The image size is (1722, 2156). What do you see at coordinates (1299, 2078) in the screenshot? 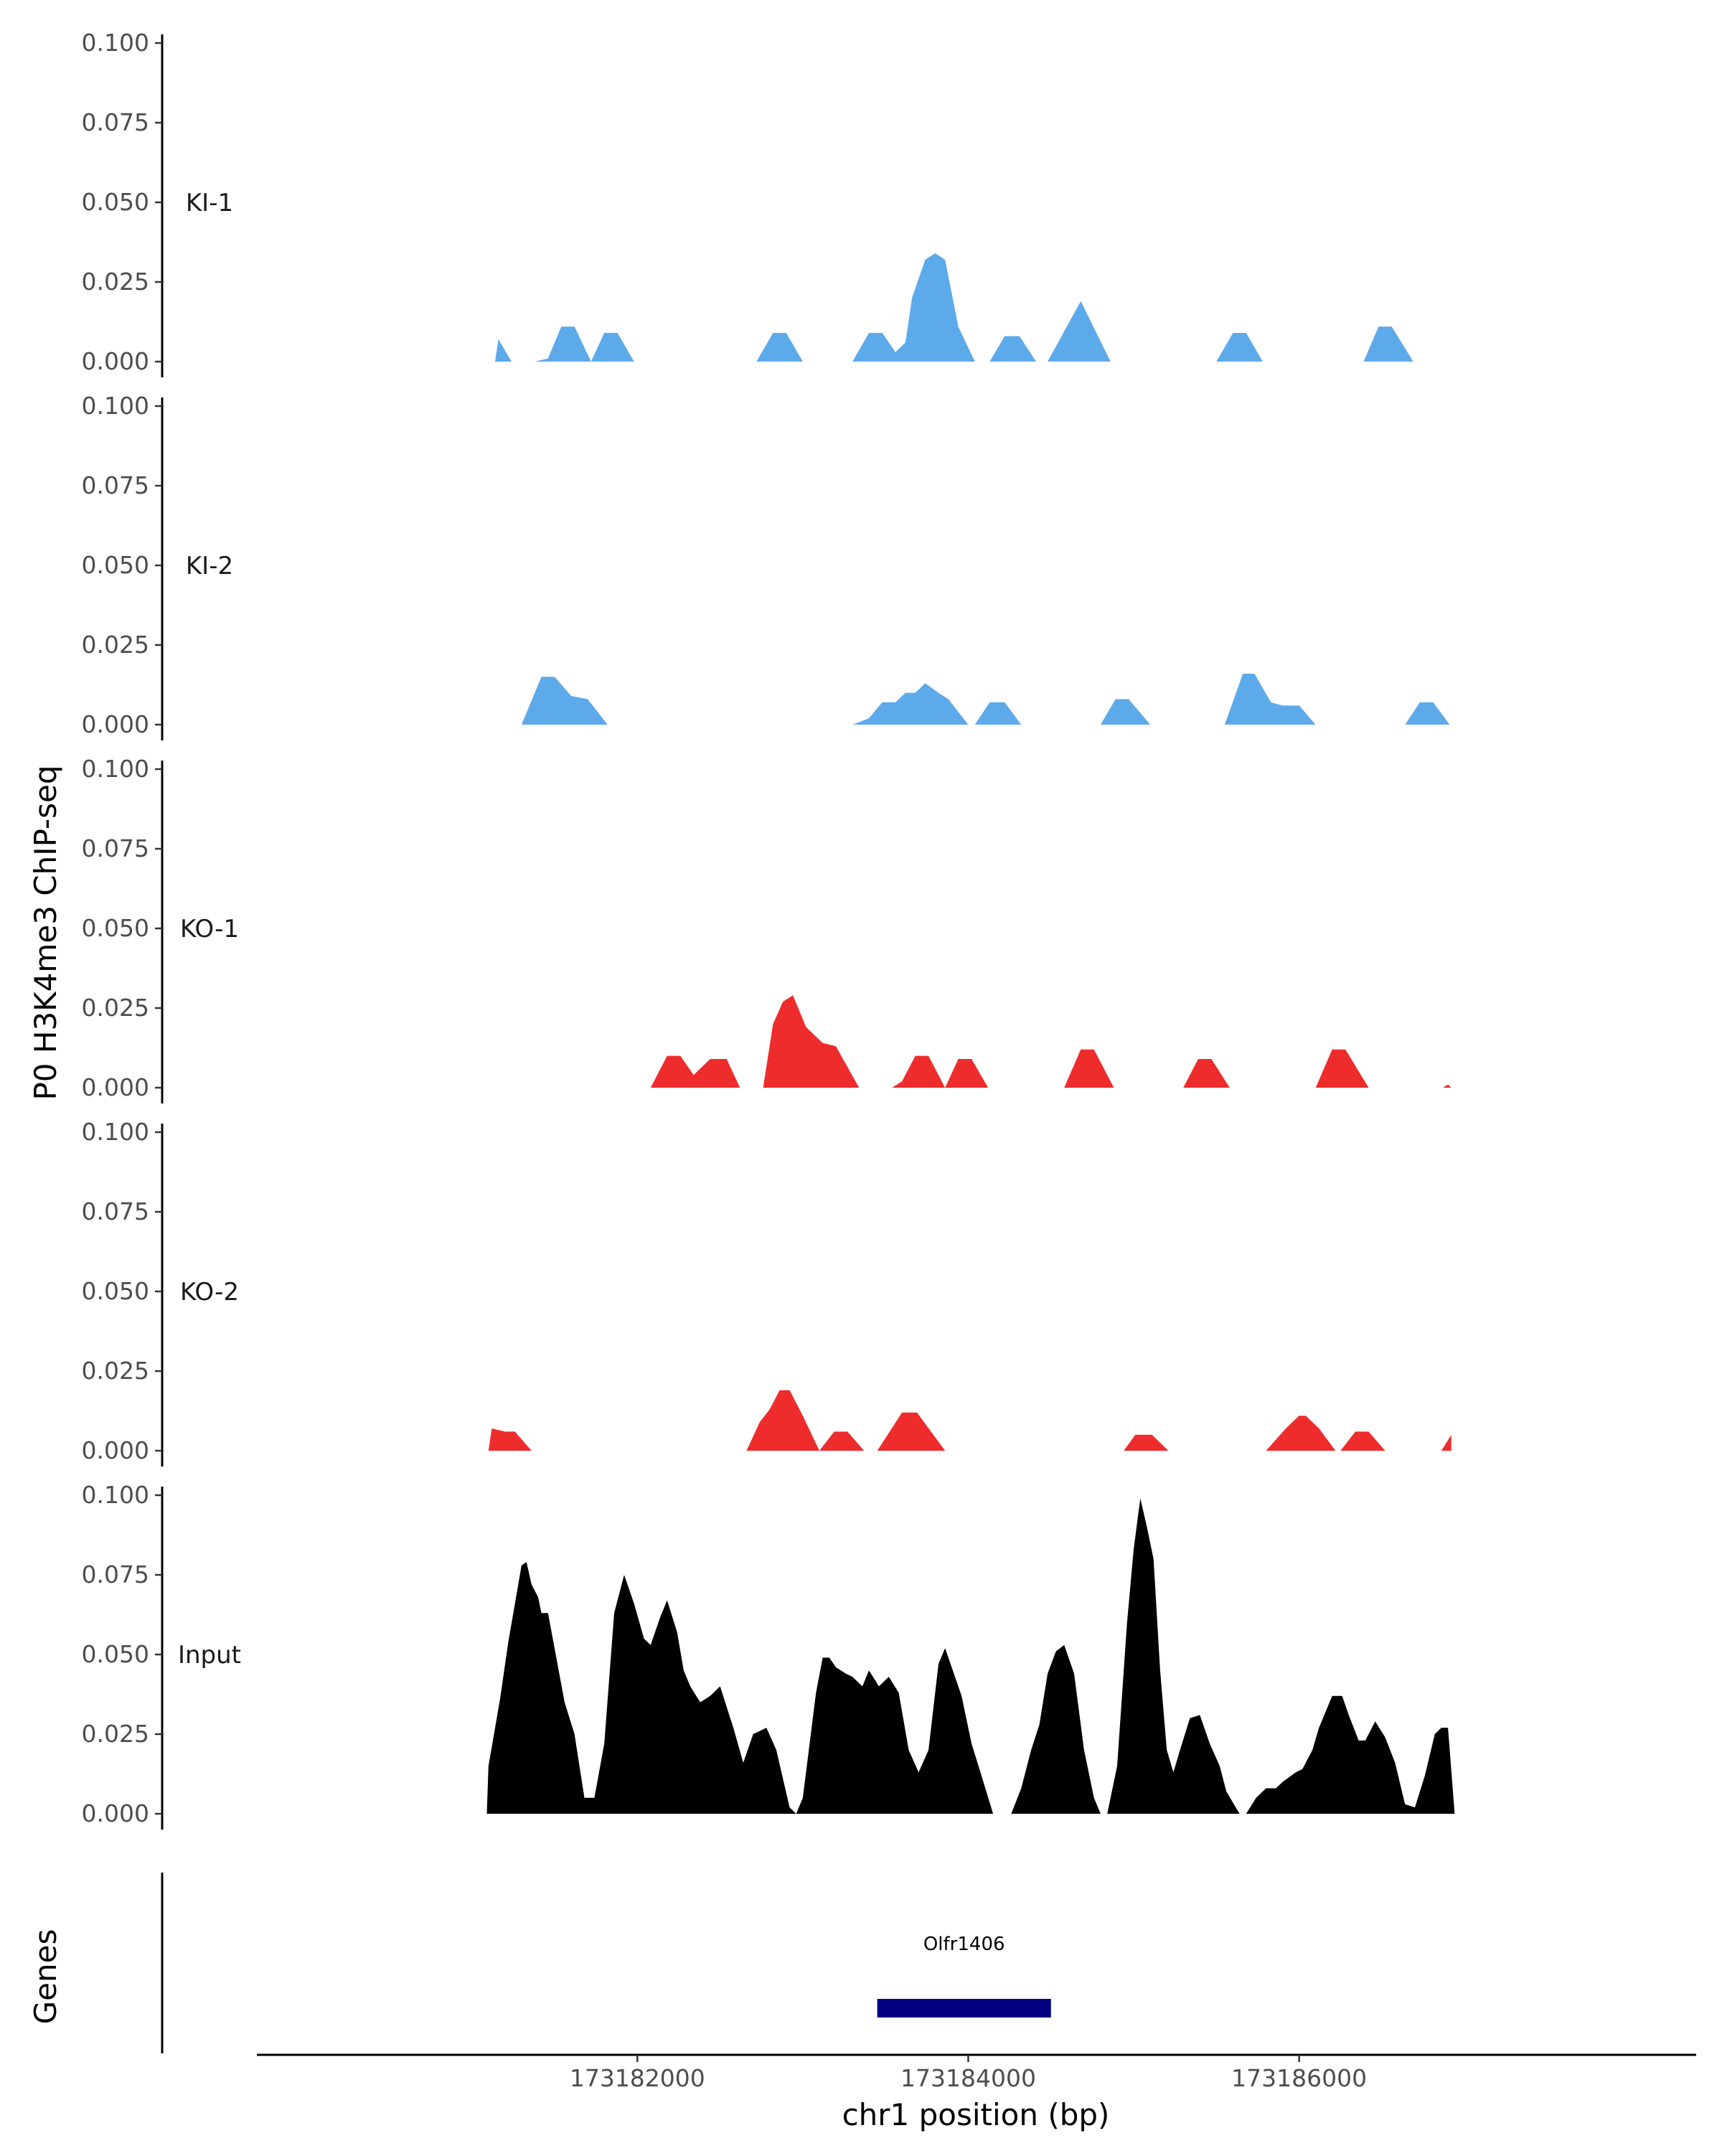
I see `x-tick-label: 173186000` at bounding box center [1299, 2078].